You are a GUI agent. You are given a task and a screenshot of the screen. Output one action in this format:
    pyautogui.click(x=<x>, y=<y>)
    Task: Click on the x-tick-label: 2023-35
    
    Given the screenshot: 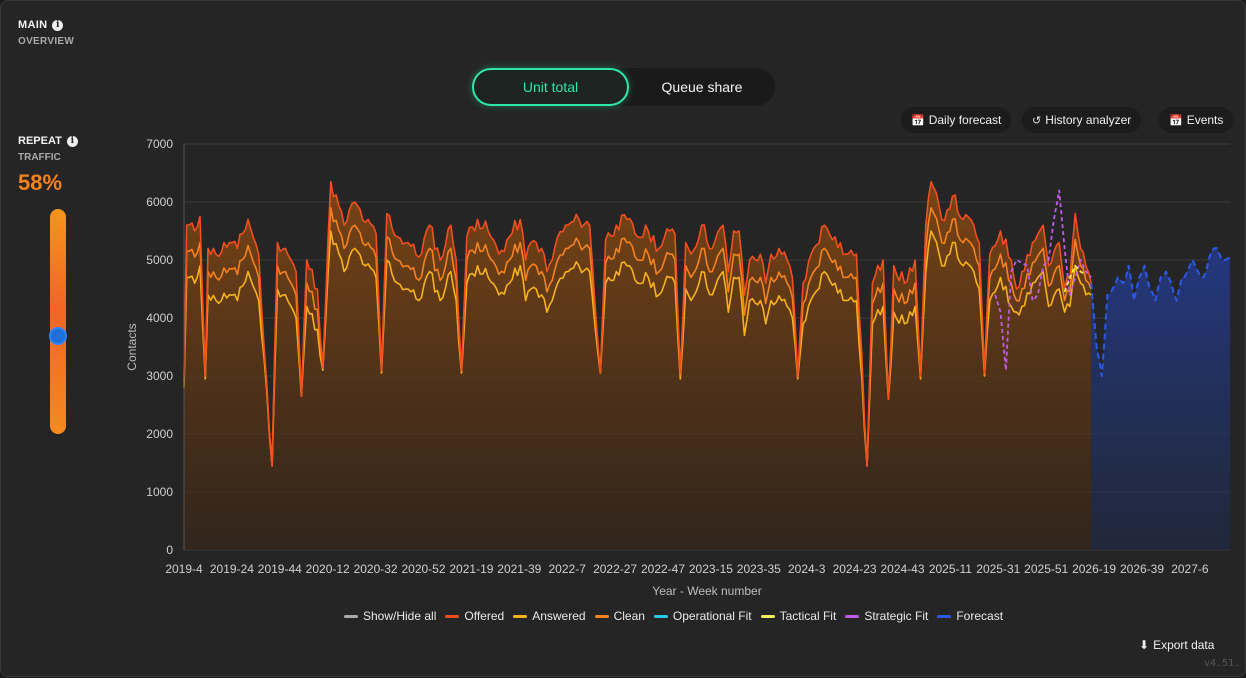 What is the action you would take?
    pyautogui.click(x=759, y=569)
    